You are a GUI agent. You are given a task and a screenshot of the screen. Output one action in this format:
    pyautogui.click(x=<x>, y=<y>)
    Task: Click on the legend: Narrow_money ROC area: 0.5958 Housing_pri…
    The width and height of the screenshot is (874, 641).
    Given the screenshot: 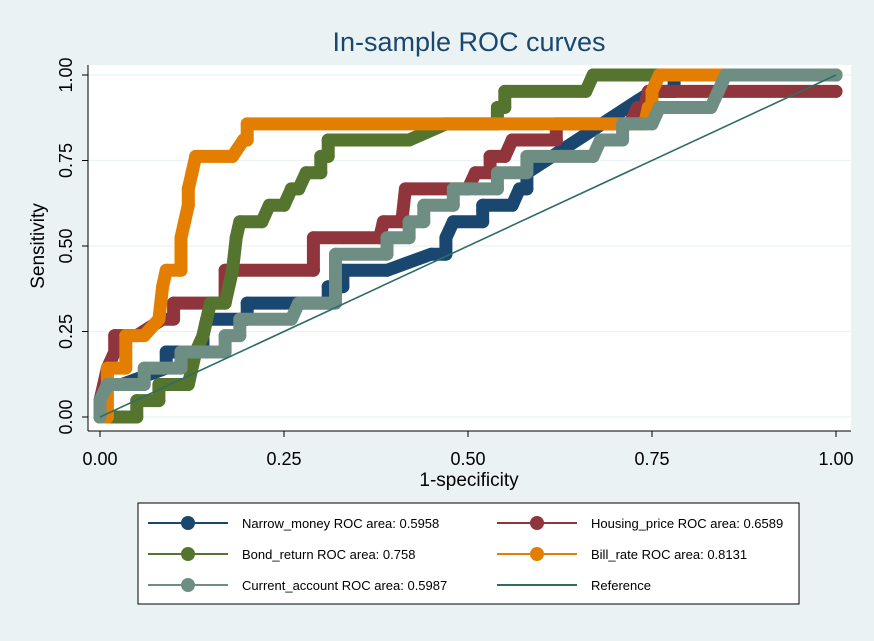 What is the action you would take?
    pyautogui.click(x=468, y=553)
    